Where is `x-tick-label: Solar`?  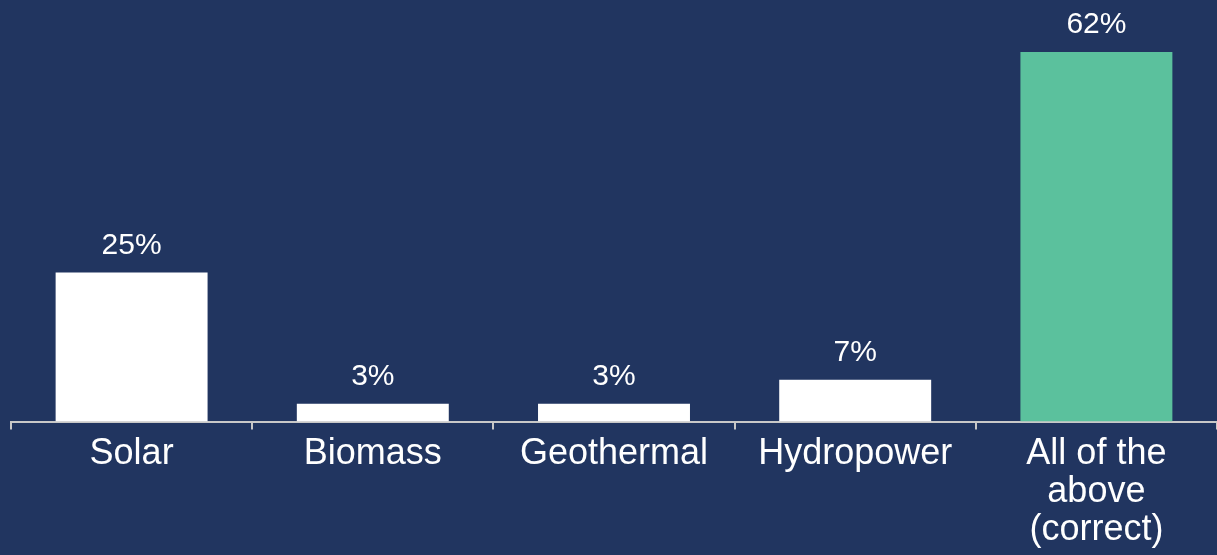
x-tick-label: Solar is located at coordinates (131, 452).